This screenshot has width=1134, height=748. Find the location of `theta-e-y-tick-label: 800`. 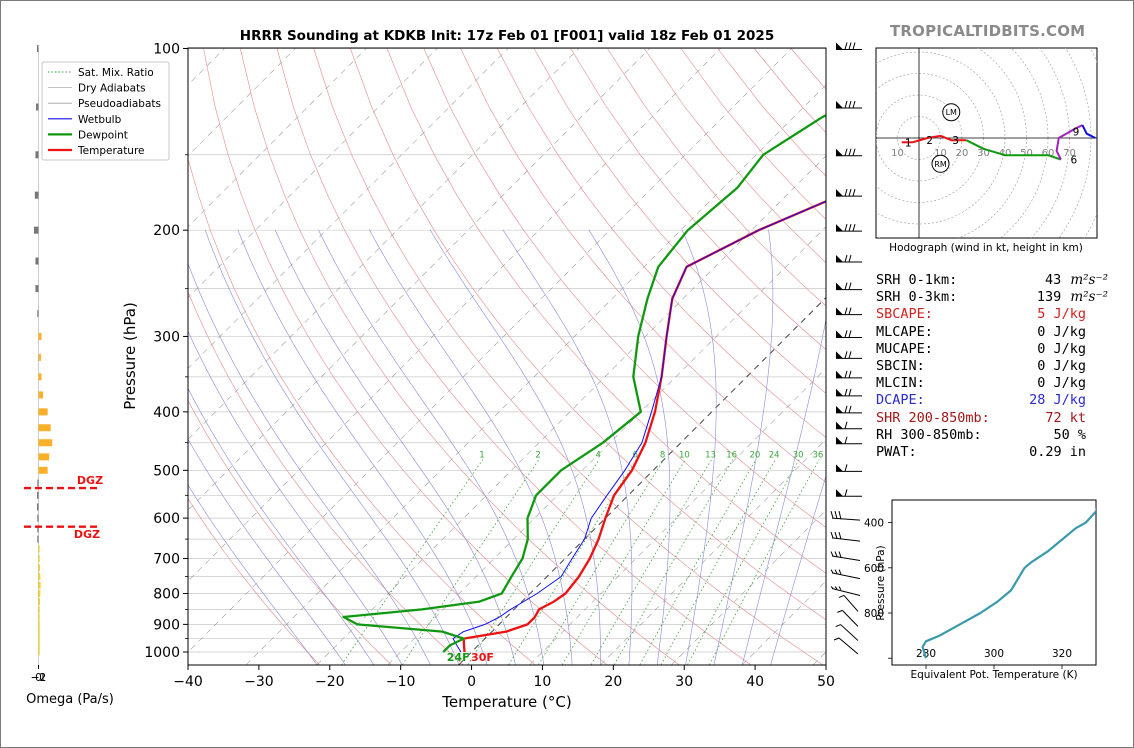

theta-e-y-tick-label: 800 is located at coordinates (874, 614).